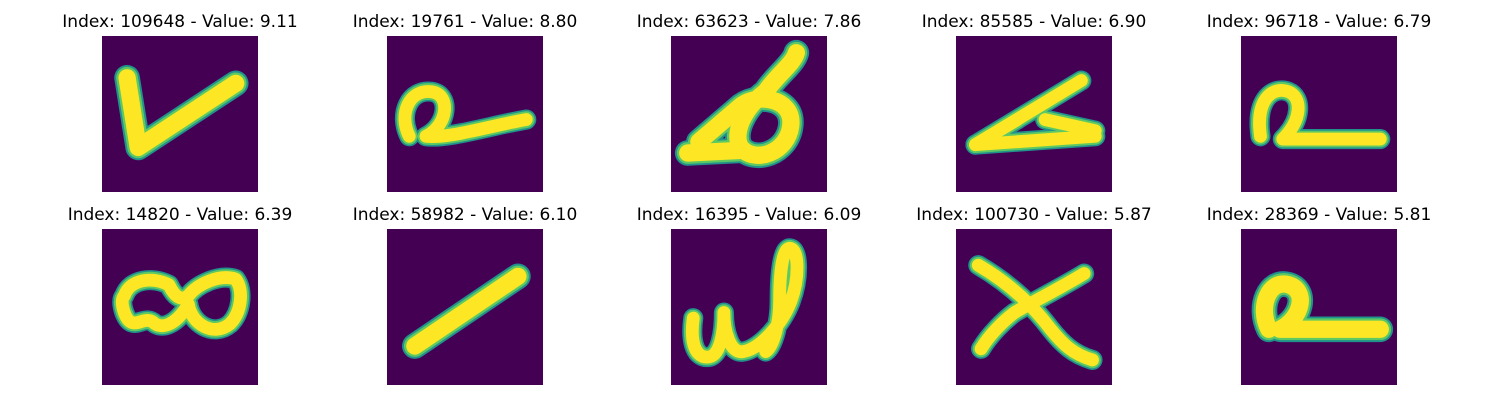 This screenshot has width=1500, height=400. I want to click on panel-3: Index: 63623 - Value: 7.86, so click(749, 104).